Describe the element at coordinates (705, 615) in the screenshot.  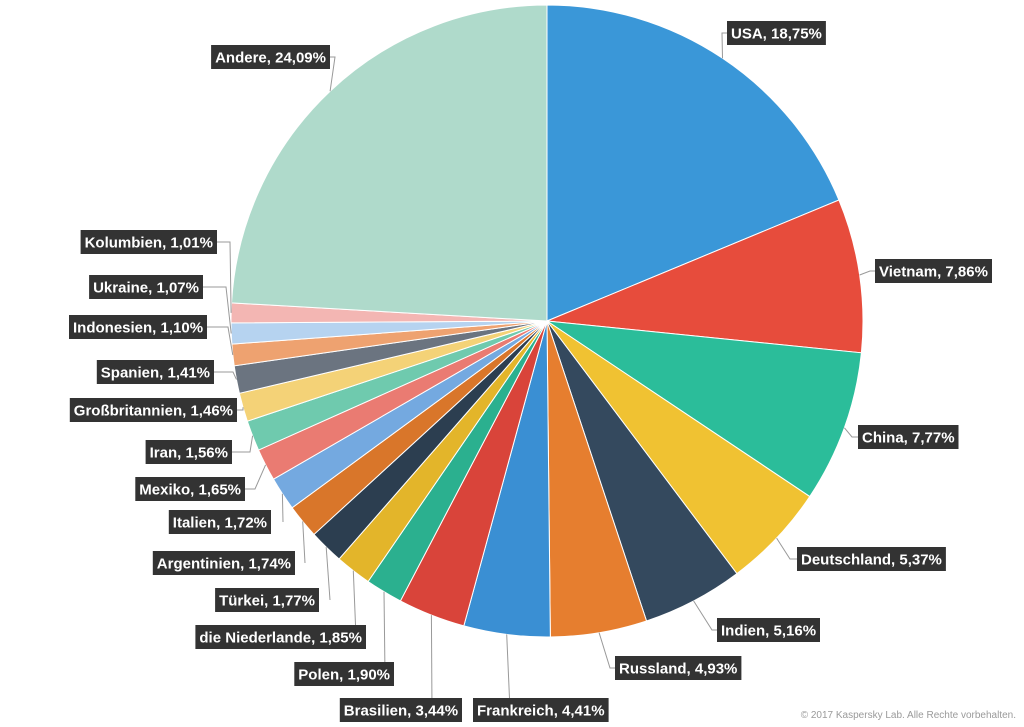
I see `leader-line-indien` at that location.